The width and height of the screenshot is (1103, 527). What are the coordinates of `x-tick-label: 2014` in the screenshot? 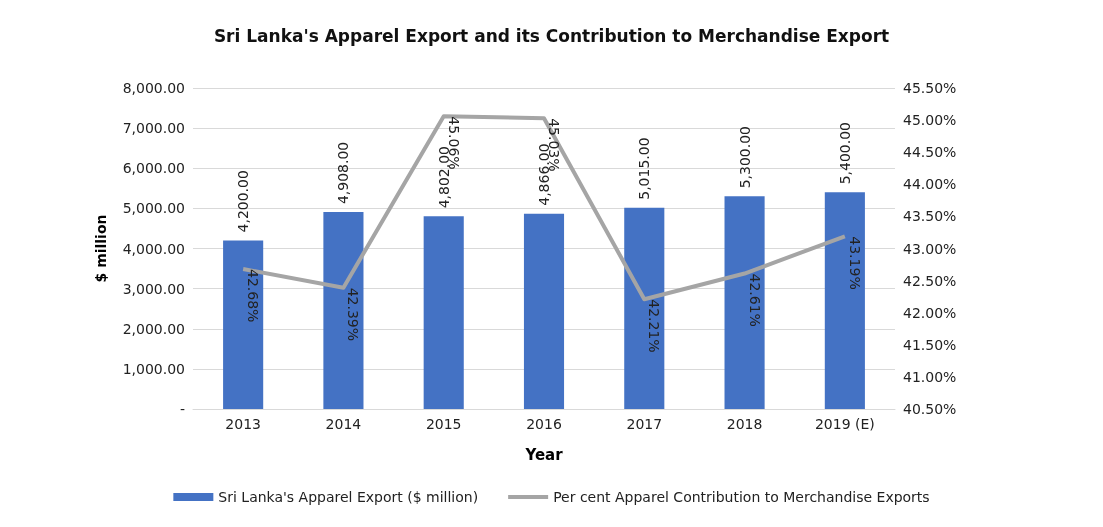 It's located at (343, 424).